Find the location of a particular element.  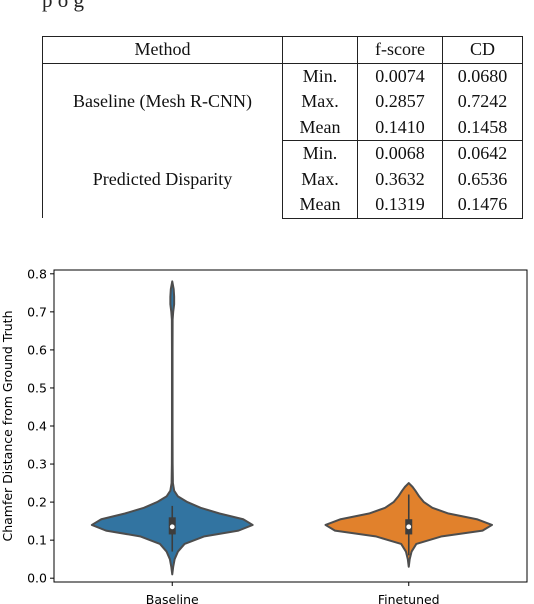

cd-value: 0.1458 is located at coordinates (482, 127).